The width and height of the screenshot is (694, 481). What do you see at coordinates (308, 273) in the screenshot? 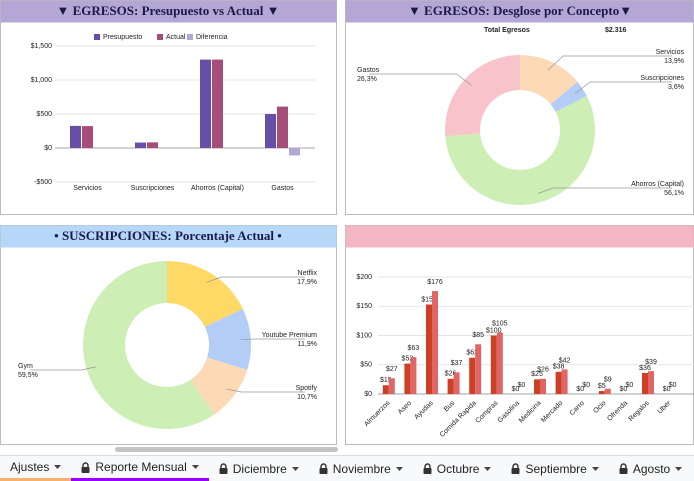
I see `slice-label: Netflix` at bounding box center [308, 273].